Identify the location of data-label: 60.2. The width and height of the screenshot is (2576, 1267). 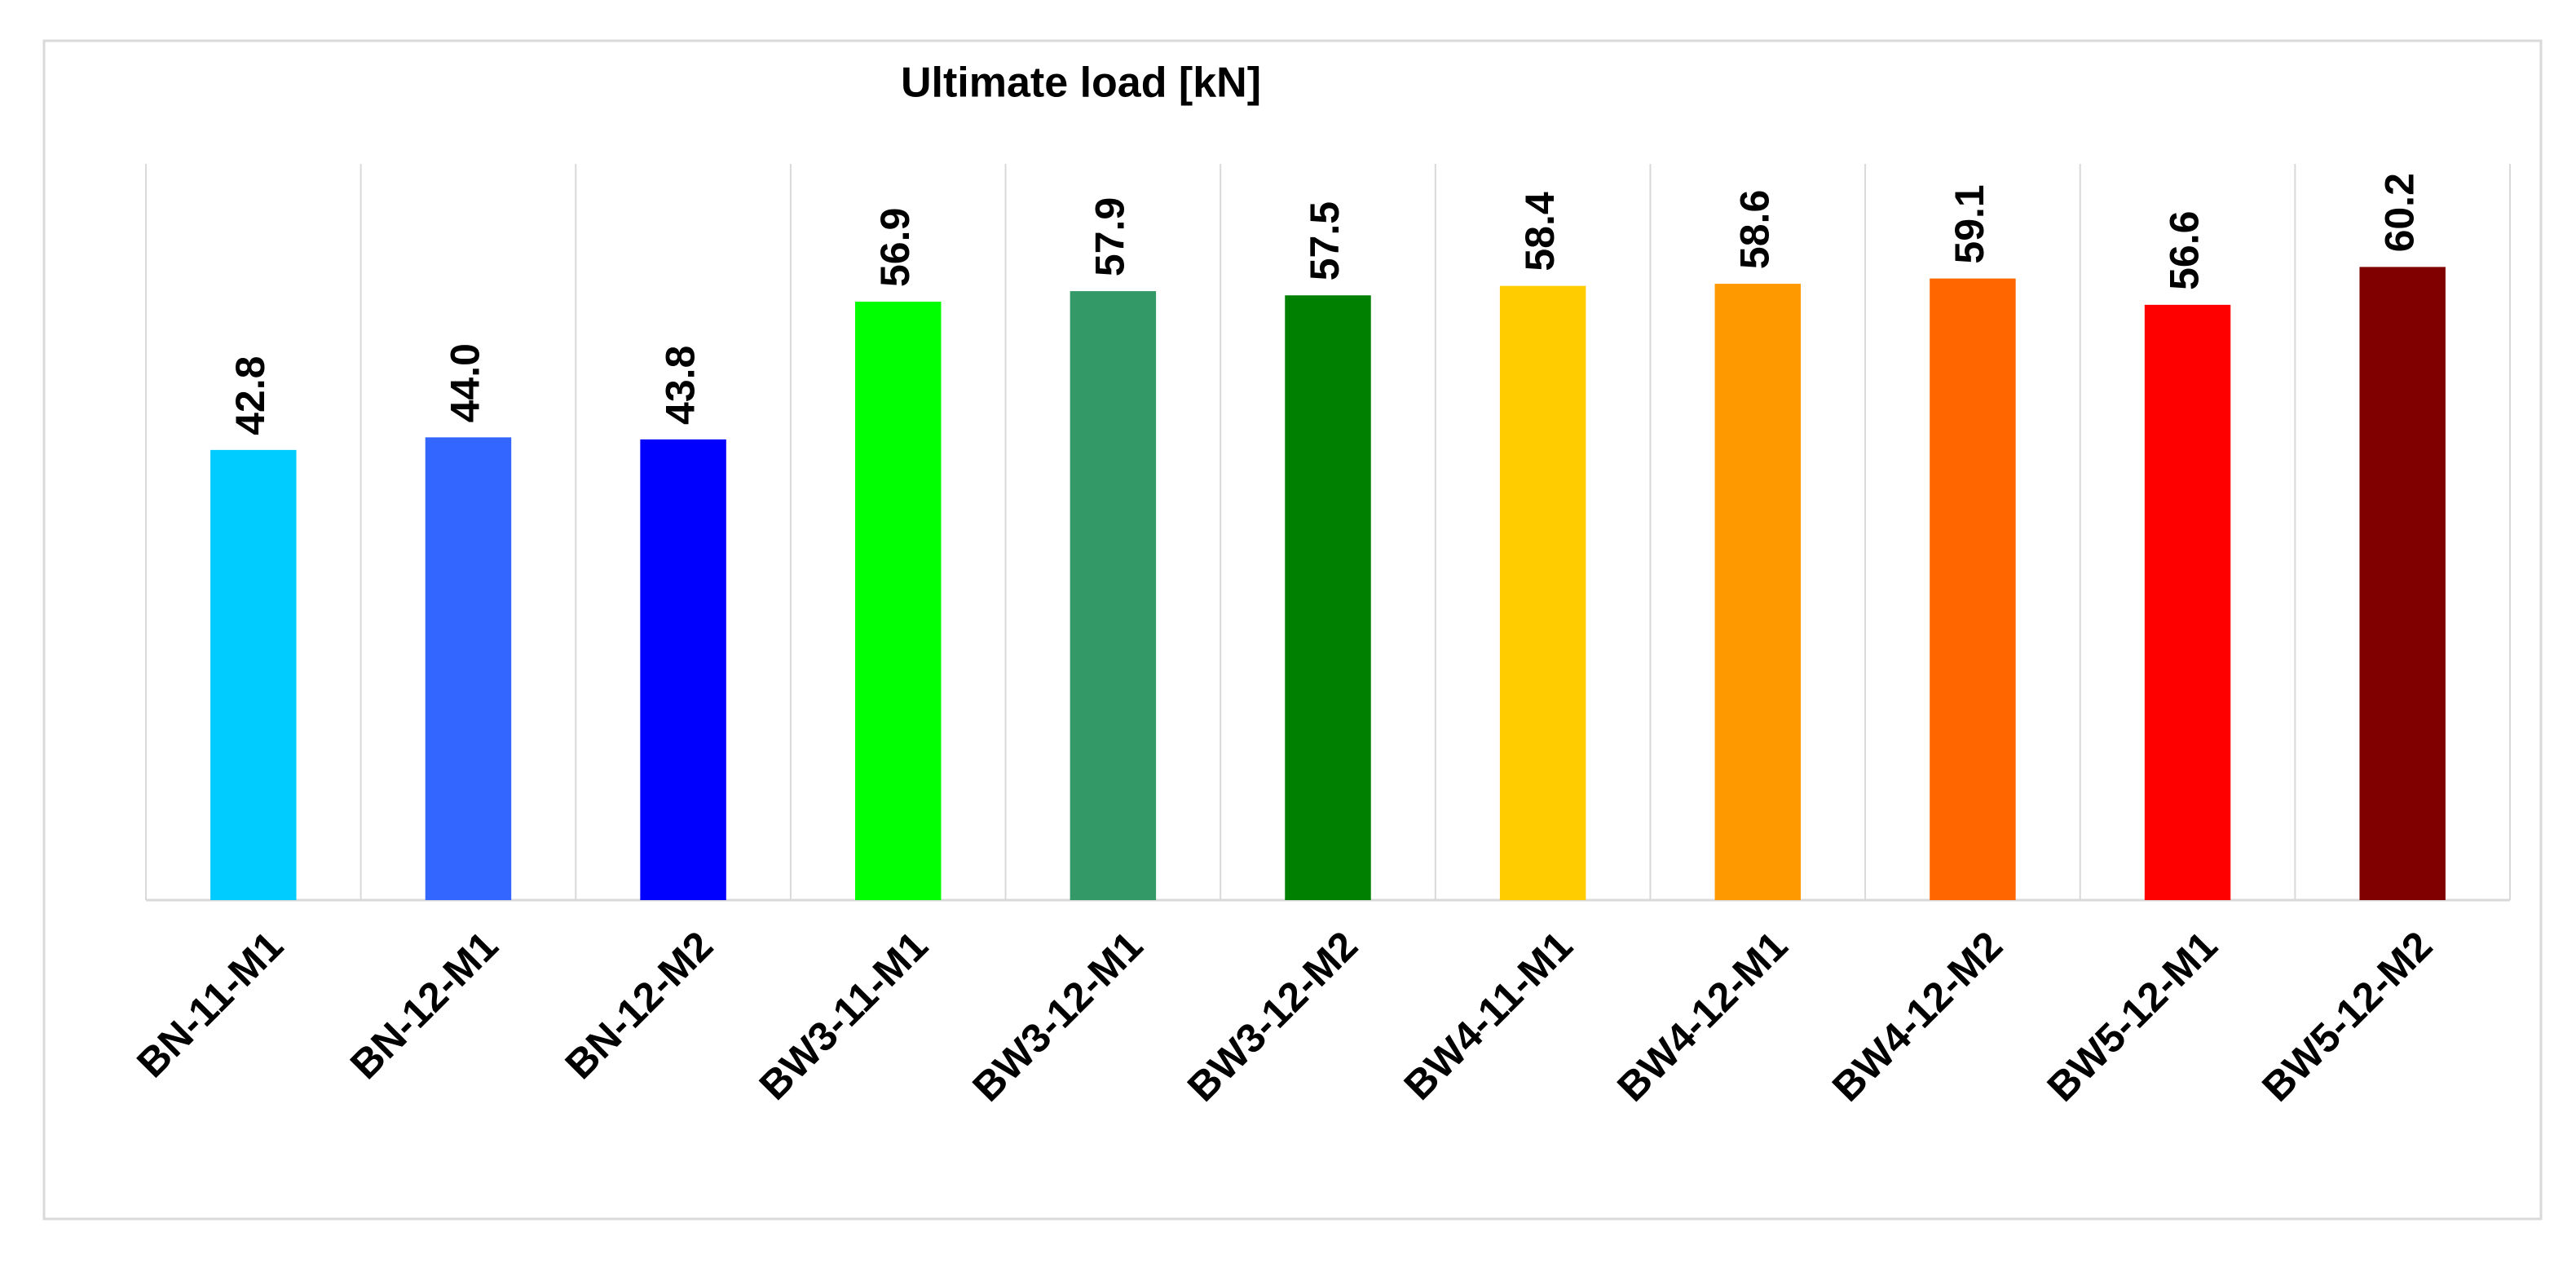
(2399, 212).